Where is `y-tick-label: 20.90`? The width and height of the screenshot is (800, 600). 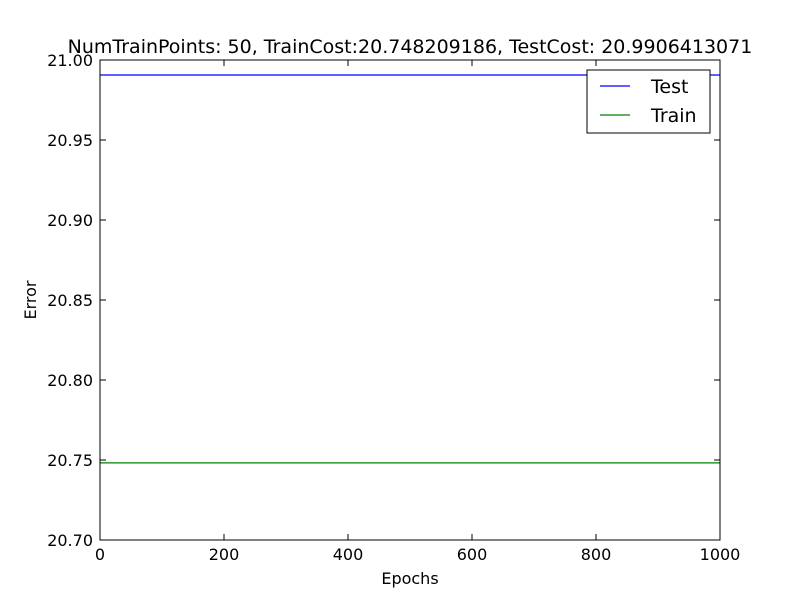 y-tick-label: 20.90 is located at coordinates (70, 220).